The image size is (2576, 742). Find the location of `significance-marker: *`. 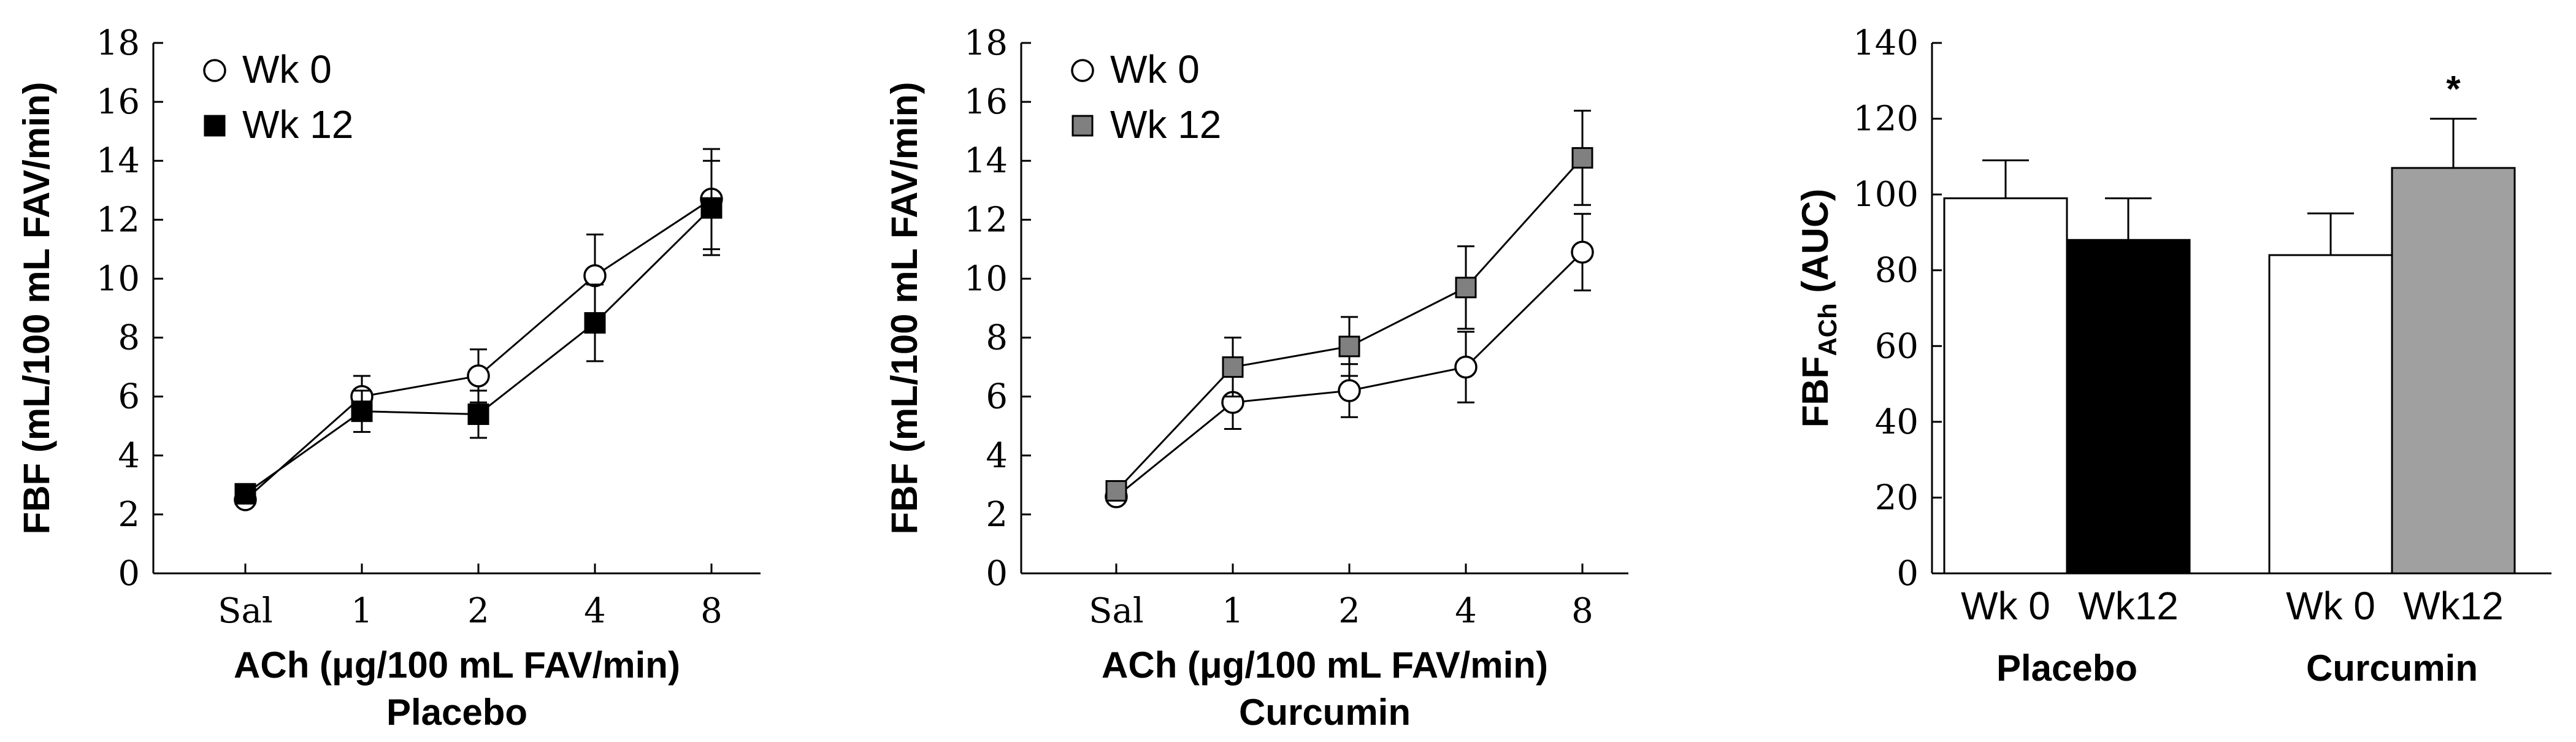

significance-marker: * is located at coordinates (2453, 89).